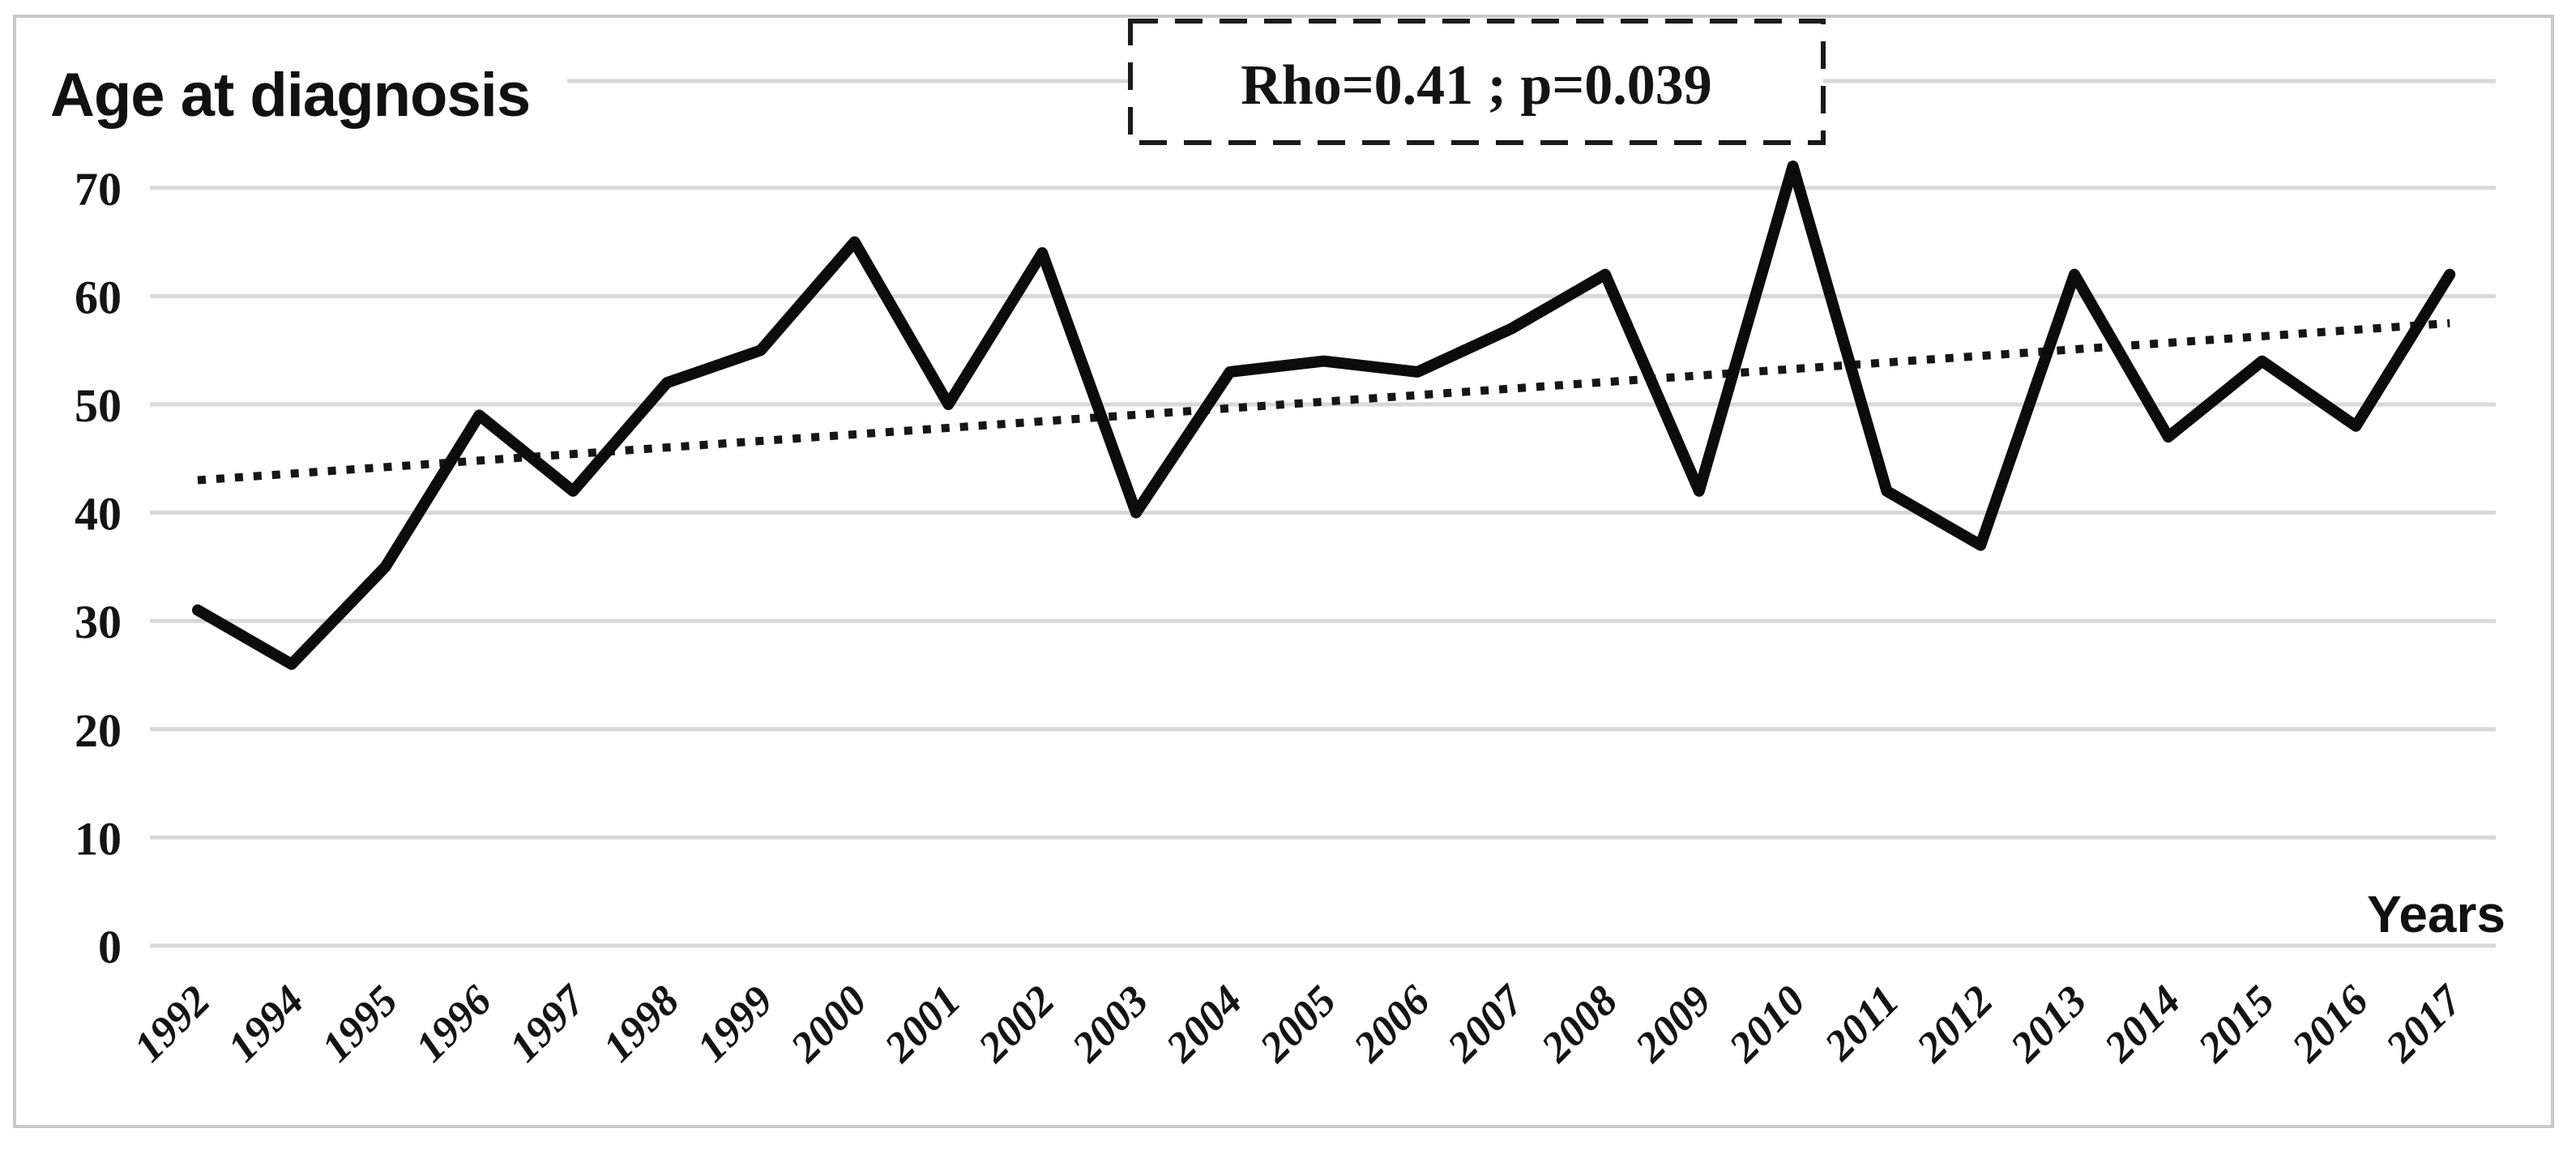 The height and width of the screenshot is (1150, 2576). Describe the element at coordinates (2436, 914) in the screenshot. I see `x-axis-label: Years` at that location.